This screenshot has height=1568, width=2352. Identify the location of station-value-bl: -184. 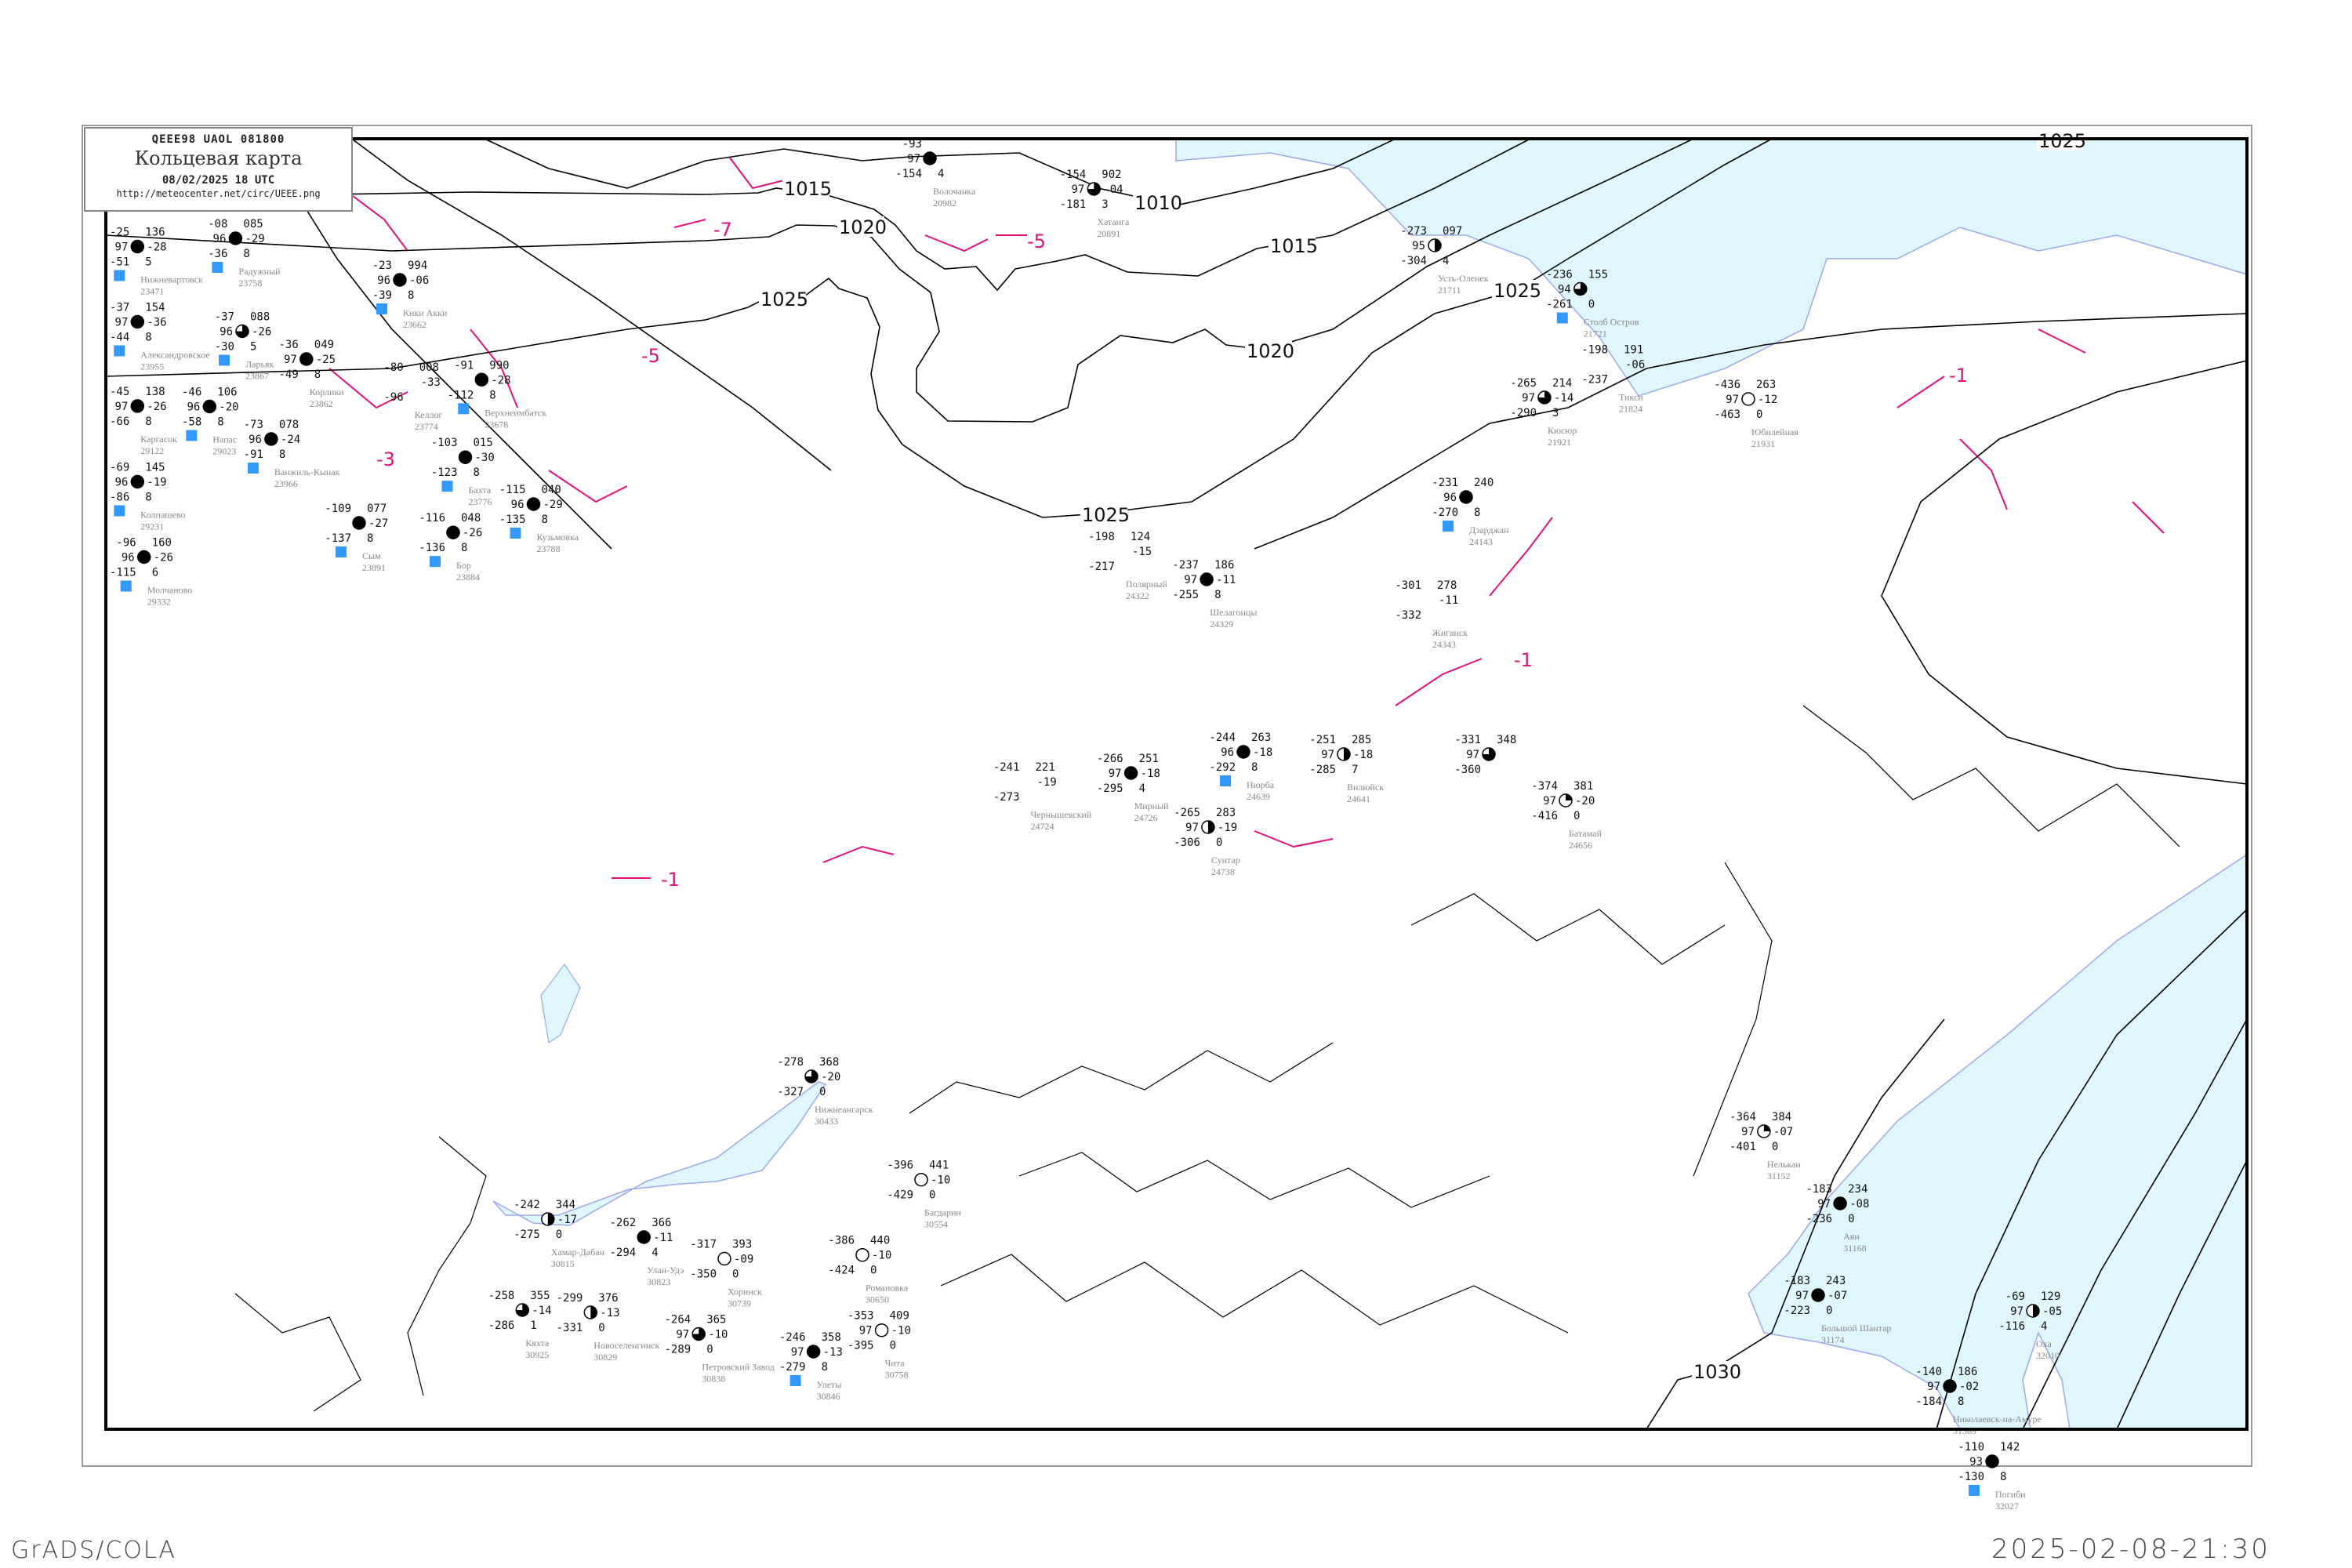
(1928, 1402).